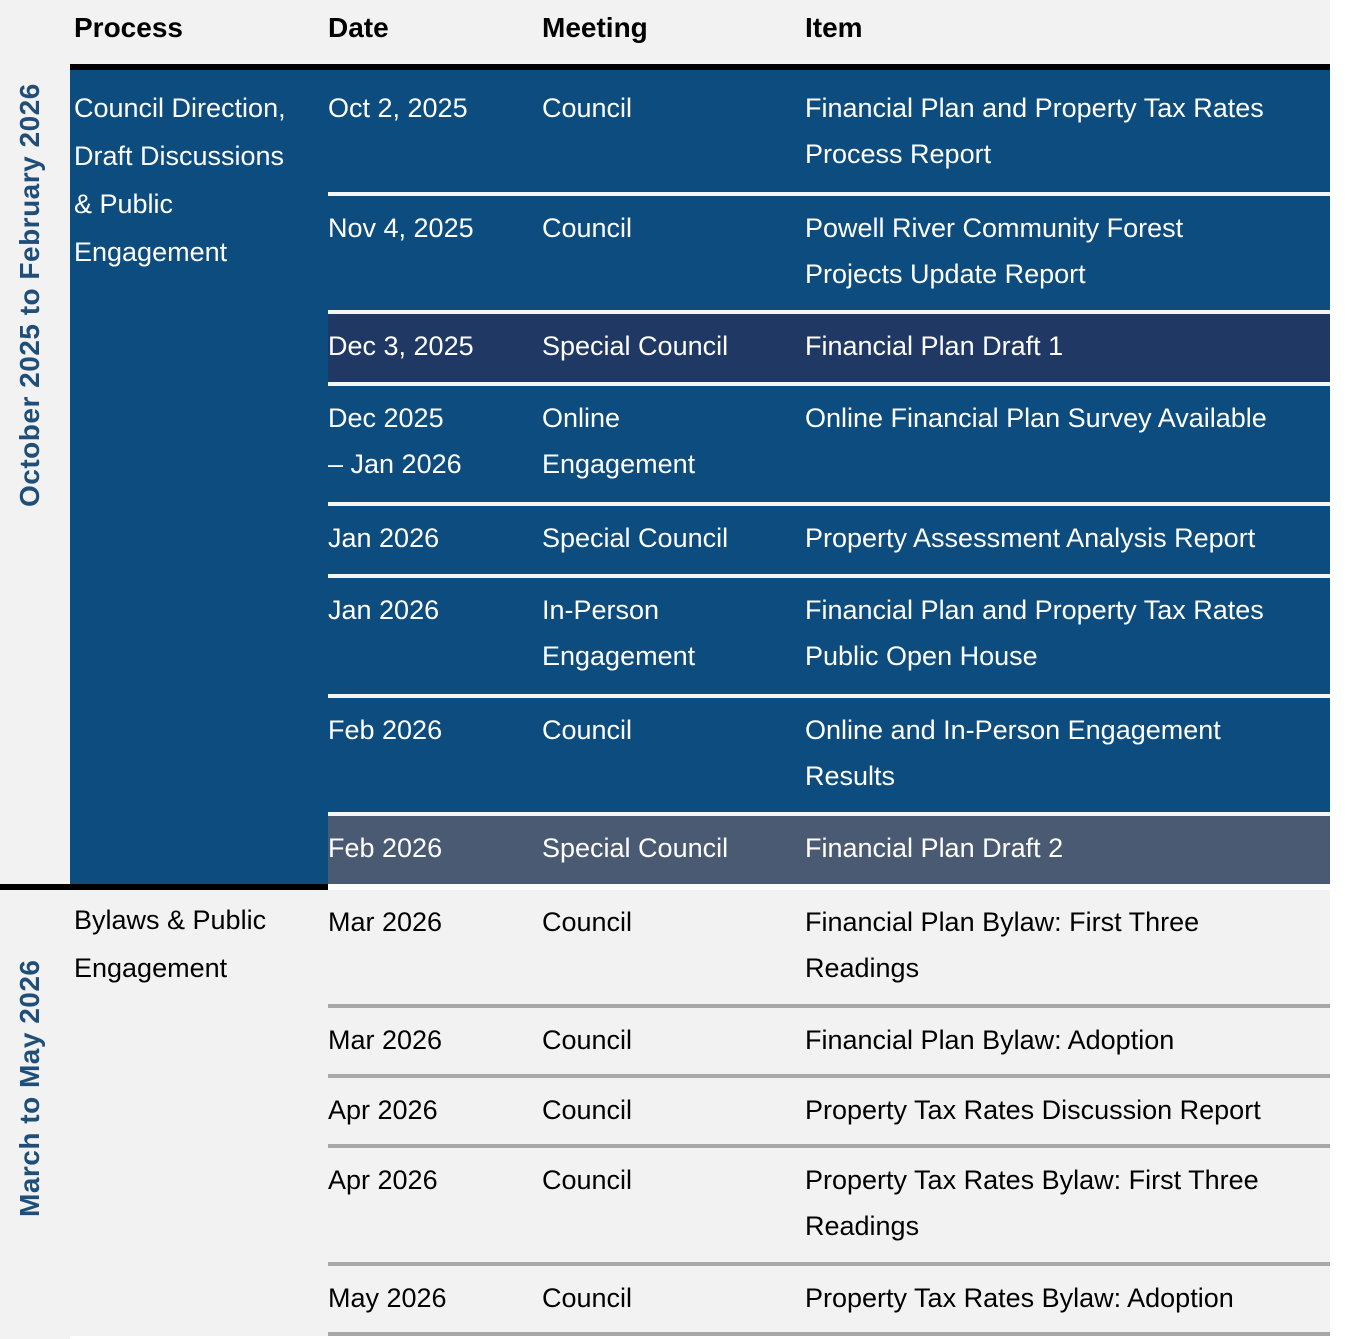 The width and height of the screenshot is (1372, 1339). I want to click on date-cell: Dec 2025 – Jan 2026, so click(395, 441).